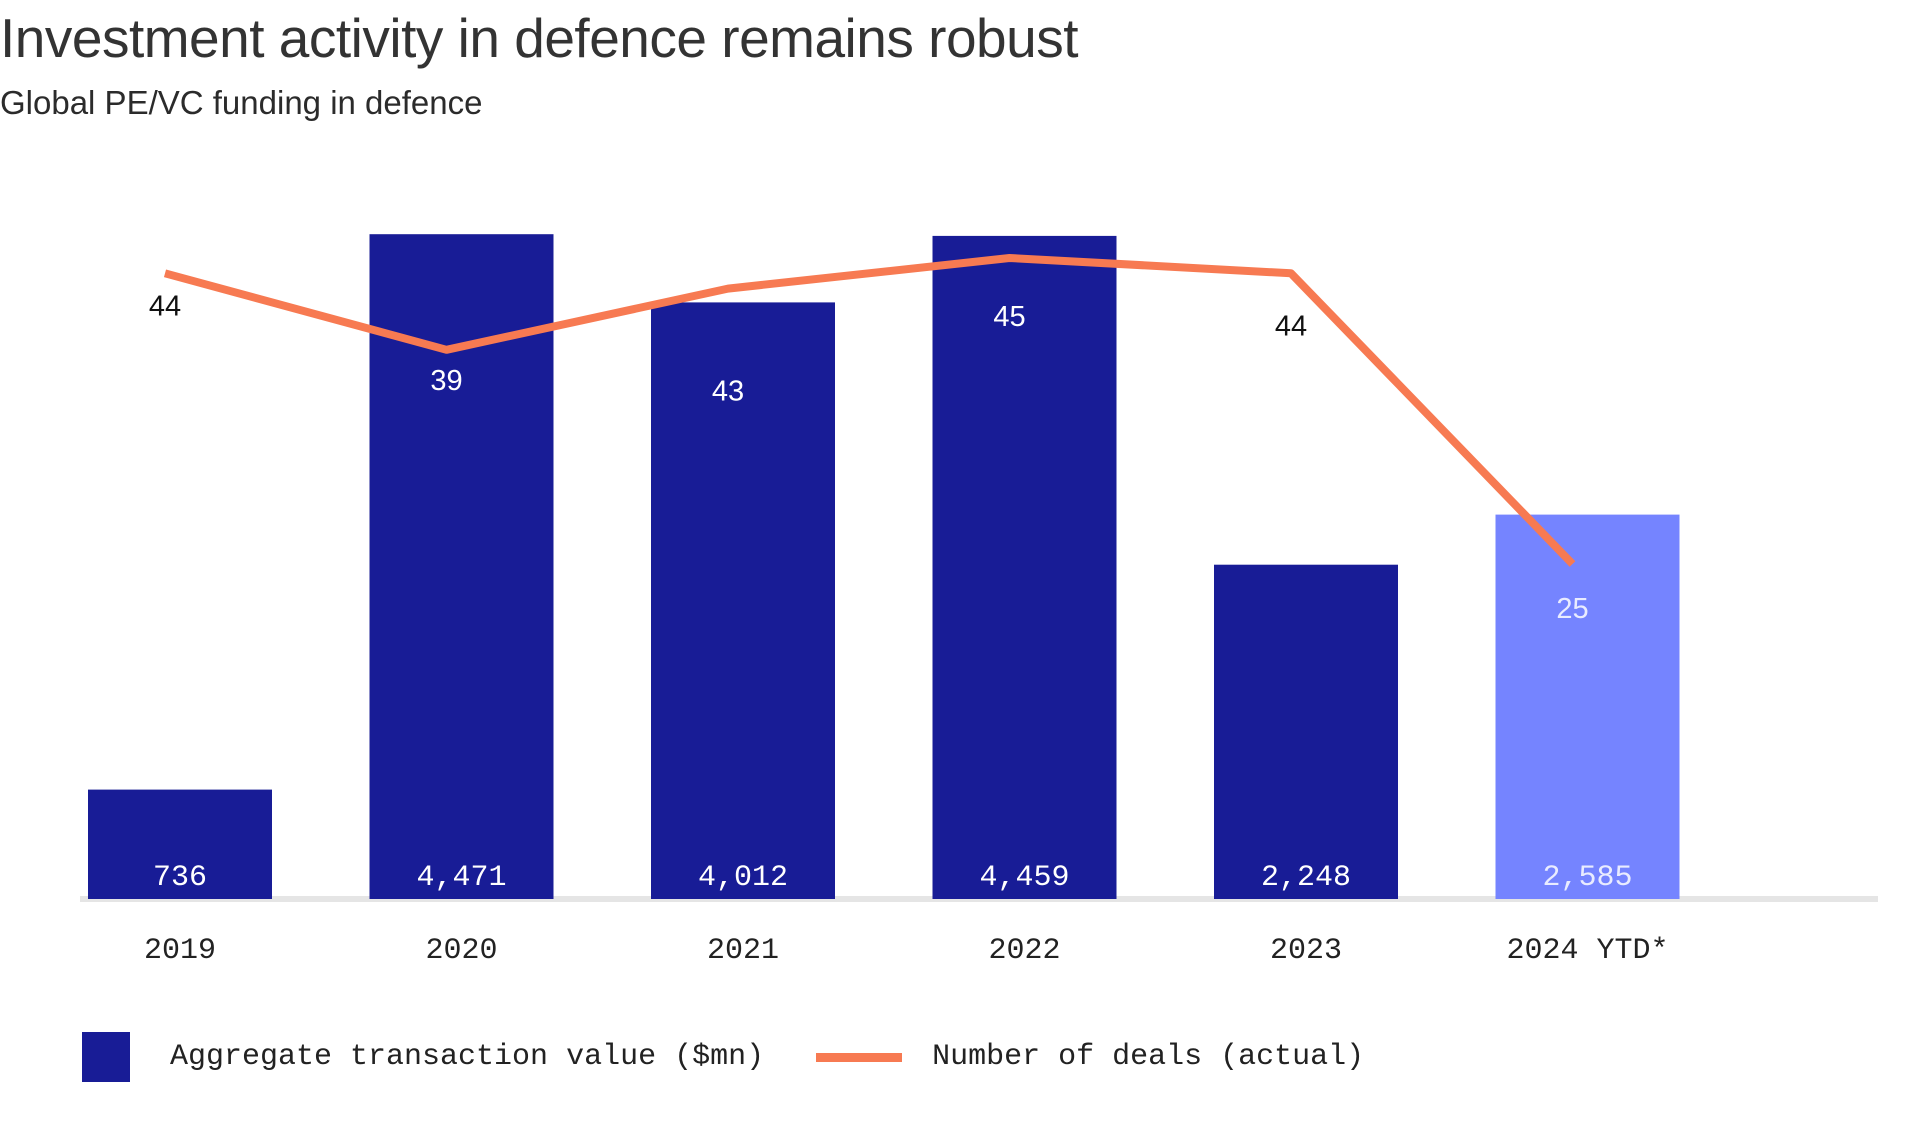 The height and width of the screenshot is (1131, 1920). What do you see at coordinates (1587, 878) in the screenshot?
I see `bar-value-label: 2,585` at bounding box center [1587, 878].